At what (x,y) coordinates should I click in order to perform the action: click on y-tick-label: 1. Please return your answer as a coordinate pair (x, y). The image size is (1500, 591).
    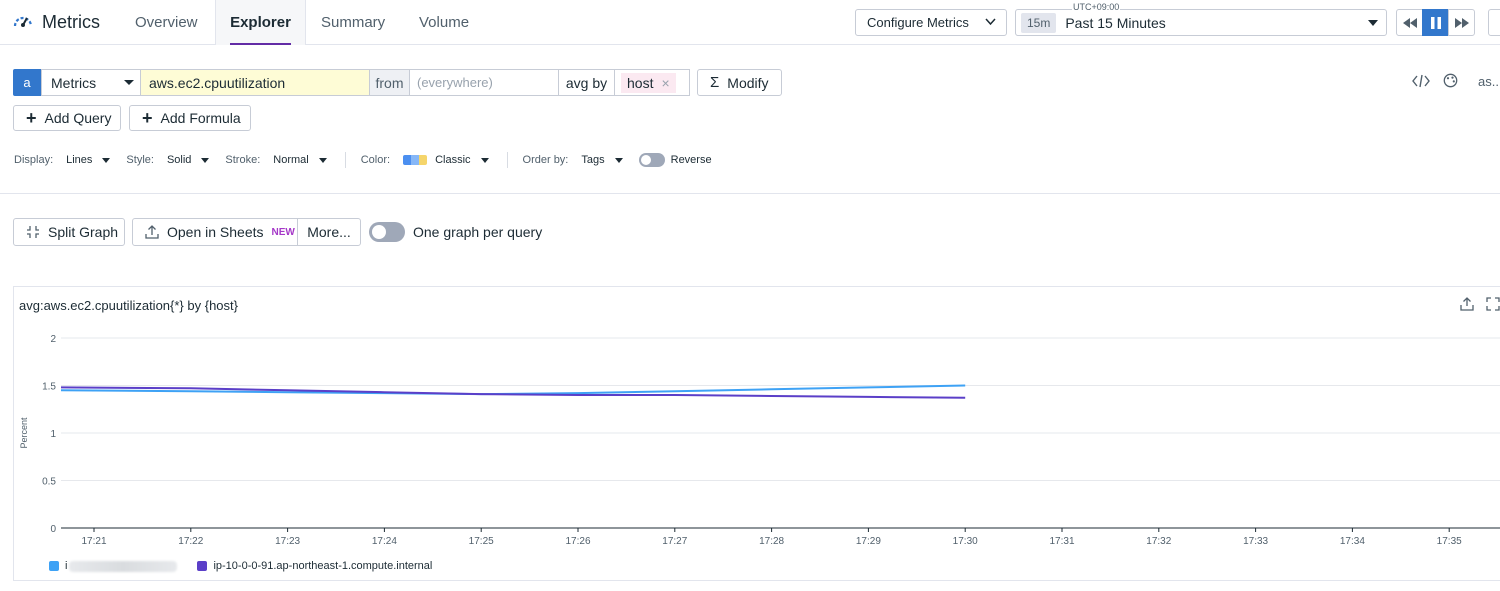
    Looking at the image, I should click on (53, 434).